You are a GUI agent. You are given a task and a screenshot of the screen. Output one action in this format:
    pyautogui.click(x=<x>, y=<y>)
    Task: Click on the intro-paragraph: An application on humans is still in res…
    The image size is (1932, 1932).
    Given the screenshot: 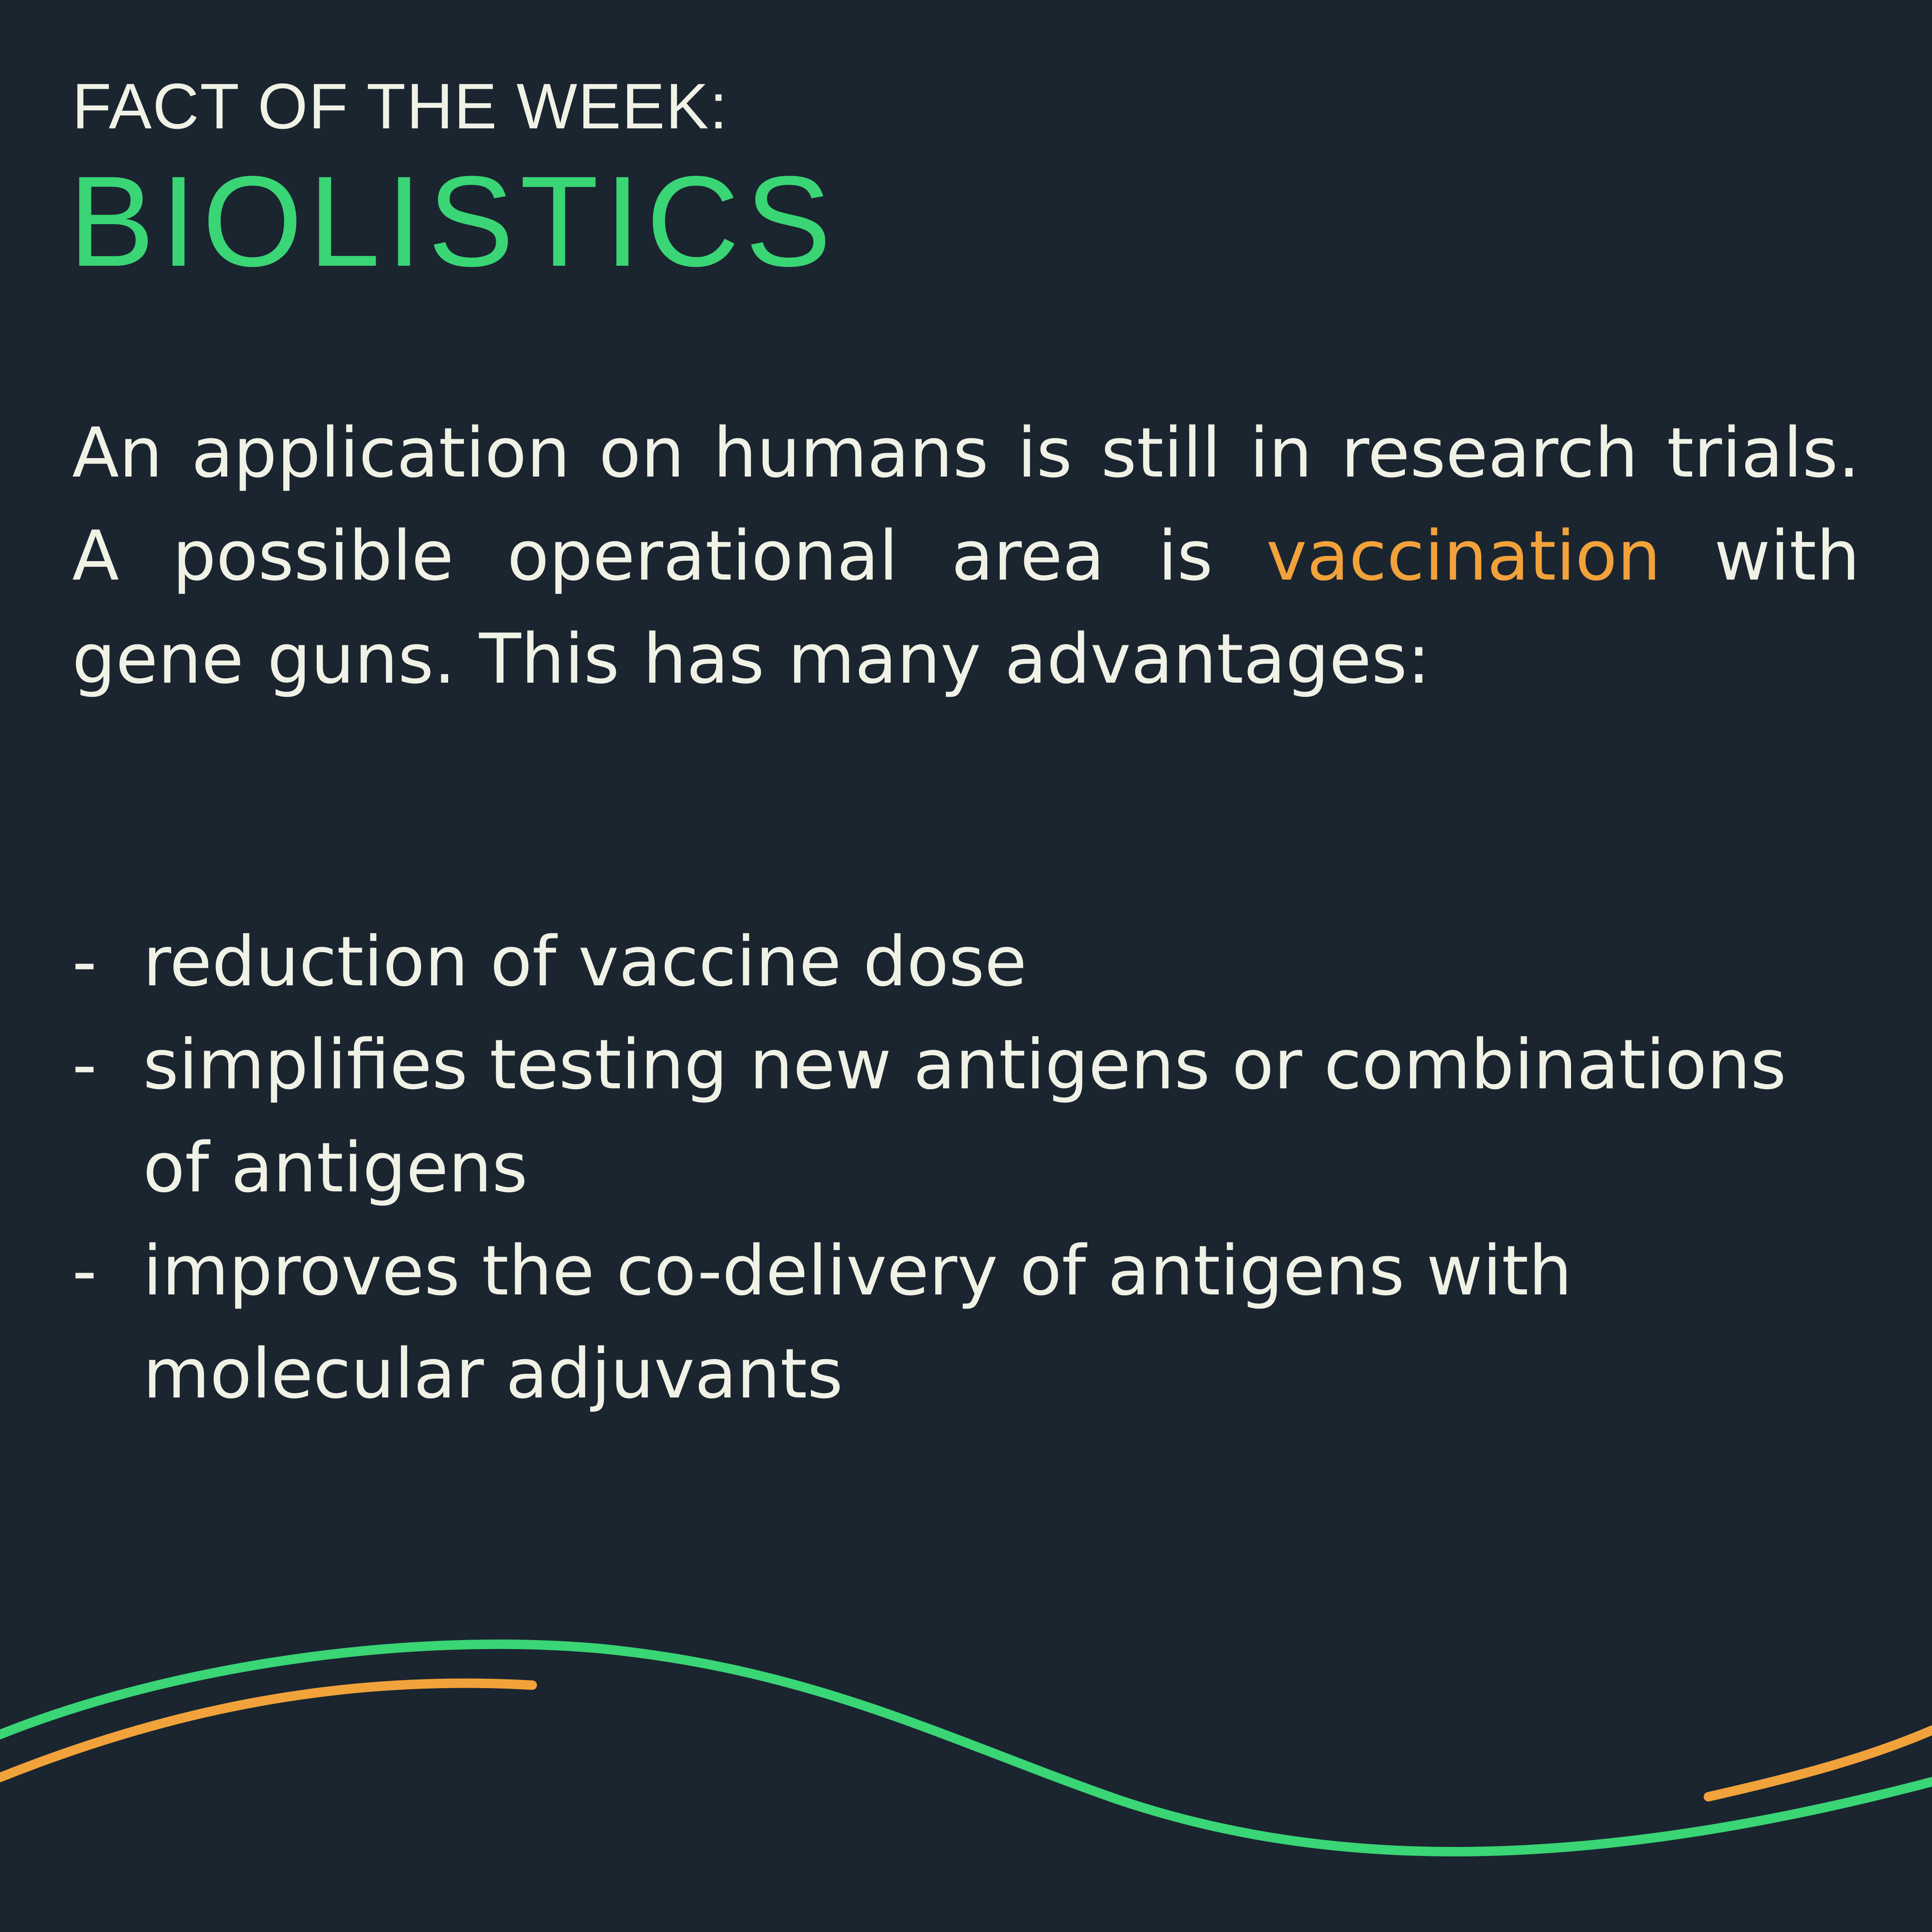 What is the action you would take?
    pyautogui.click(x=966, y=556)
    